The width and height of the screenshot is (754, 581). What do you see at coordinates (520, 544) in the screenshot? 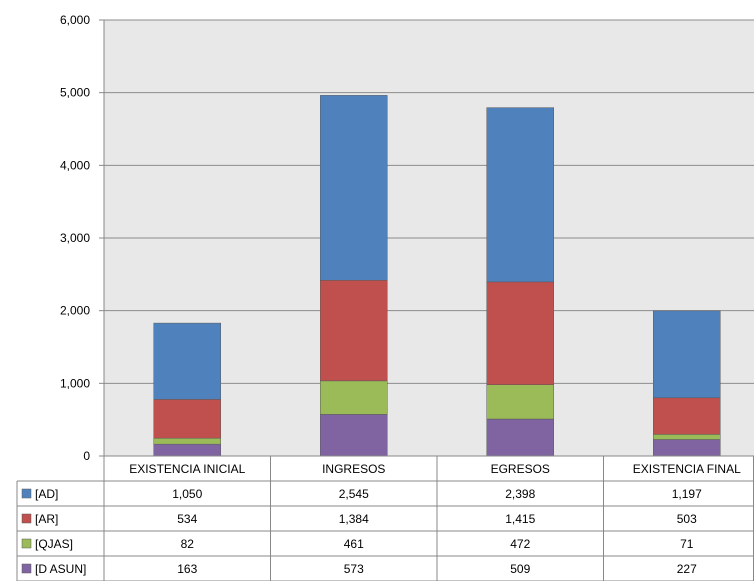
I see `data-label: 472` at bounding box center [520, 544].